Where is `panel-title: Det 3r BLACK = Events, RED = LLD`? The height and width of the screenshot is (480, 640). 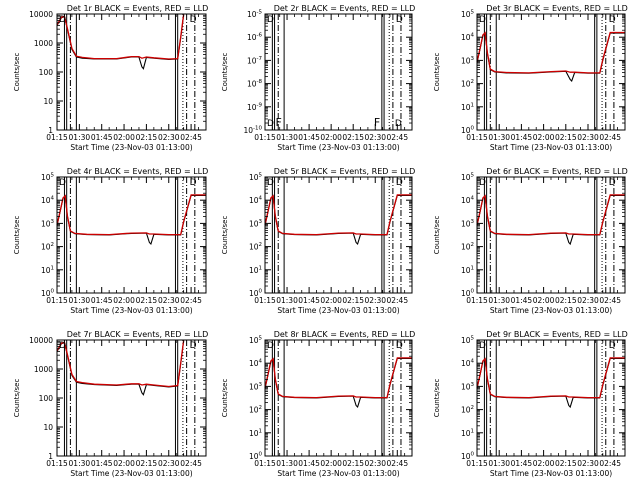 panel-title: Det 3r BLACK = Events, RED = LLD is located at coordinates (557, 8).